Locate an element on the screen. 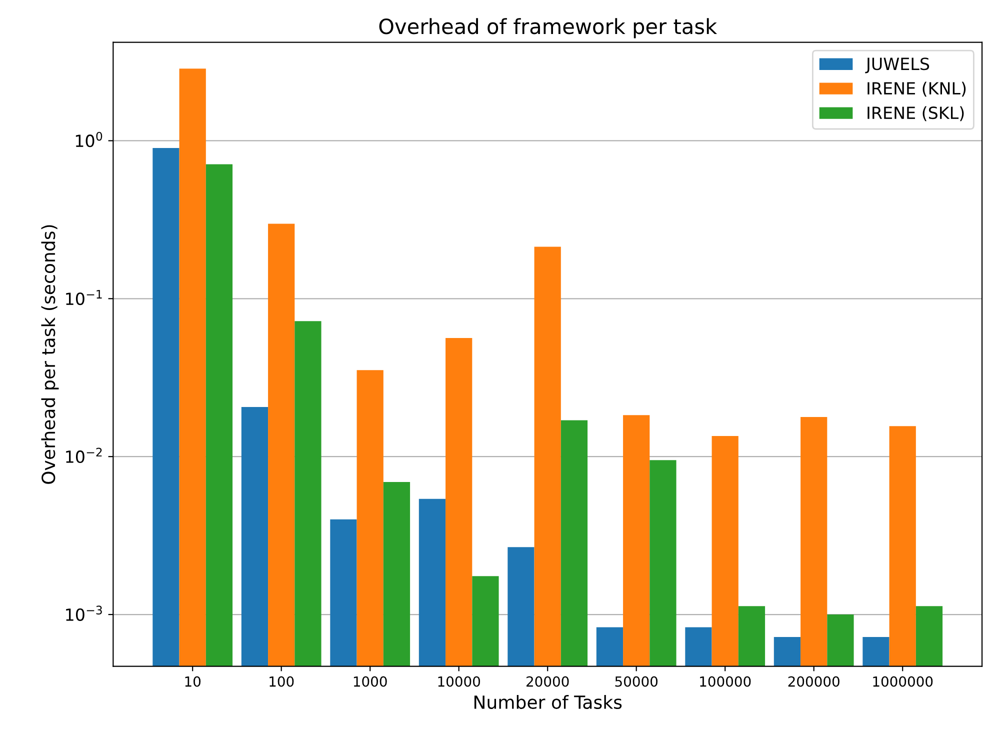 The width and height of the screenshot is (984, 729). x-tick-label: 50000 is located at coordinates (636, 681).